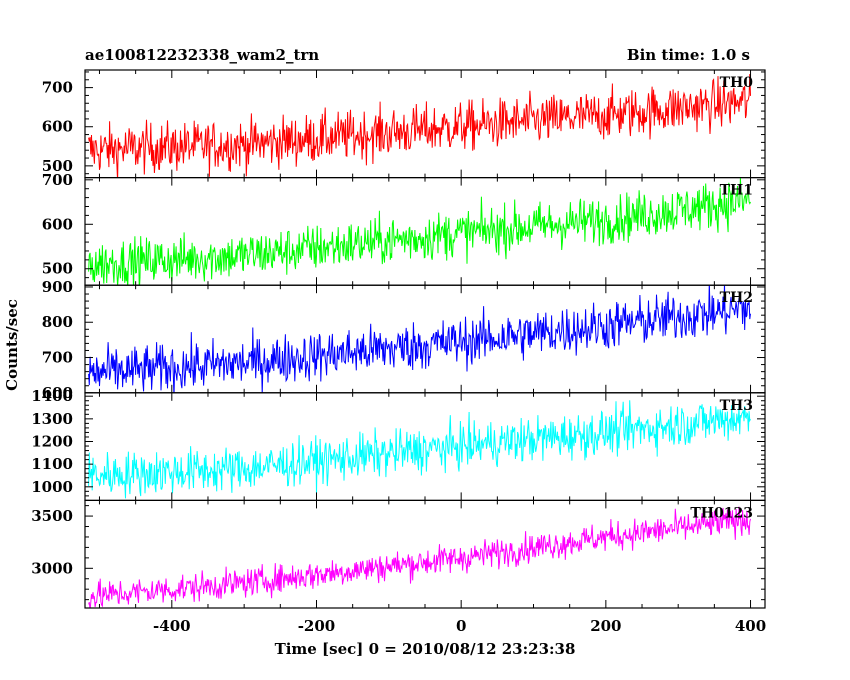 This screenshot has width=850, height=680. I want to click on x-tick-label: -400, so click(172, 626).